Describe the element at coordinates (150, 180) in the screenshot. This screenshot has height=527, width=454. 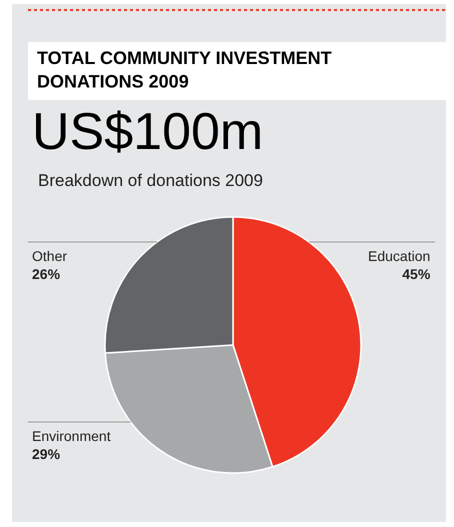
I see `text: Breakdown of donations 2009` at that location.